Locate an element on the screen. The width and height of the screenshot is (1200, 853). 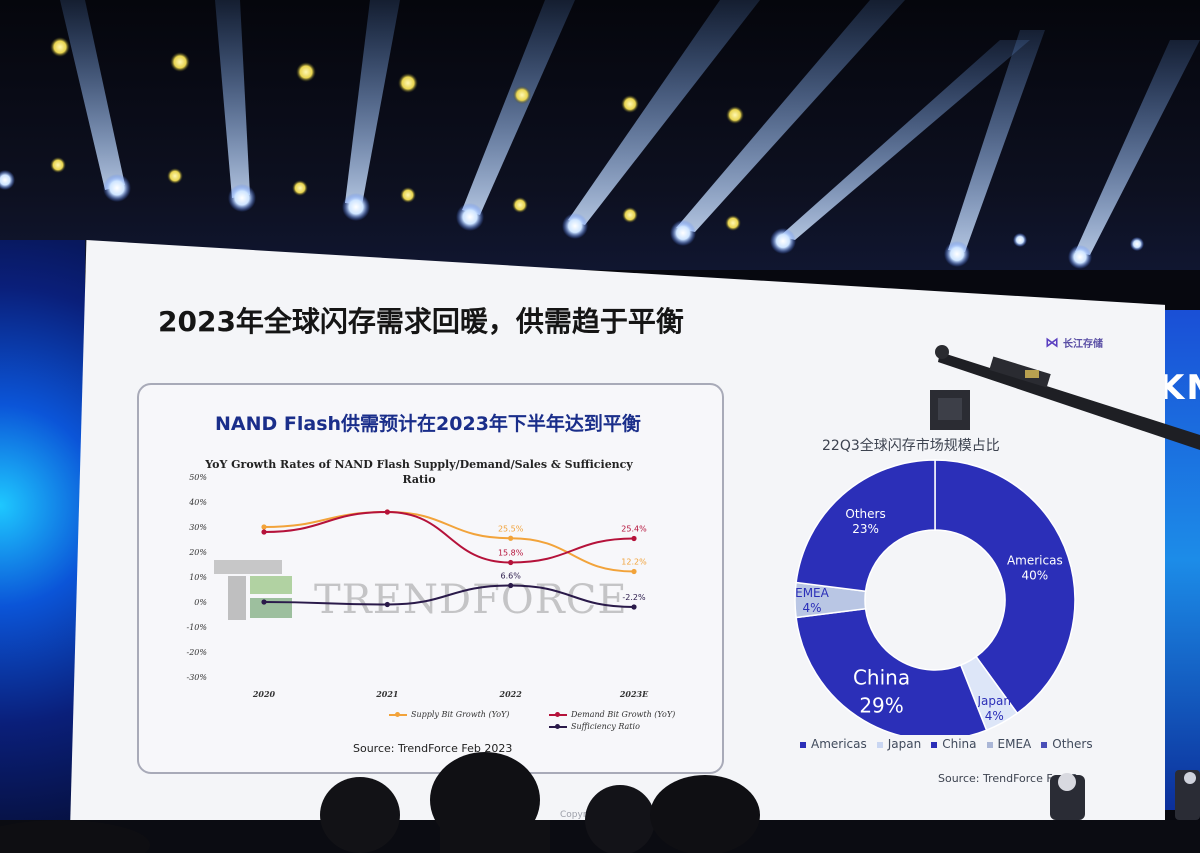
y-tick-label: 40% is located at coordinates (197, 502).